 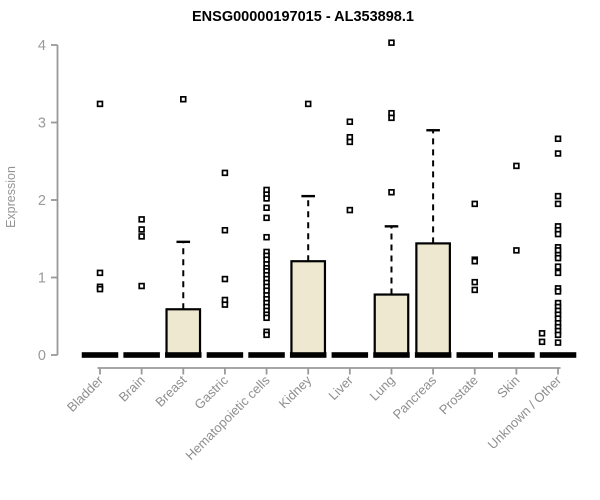 I want to click on y-tick-label: 1, so click(x=42, y=279).